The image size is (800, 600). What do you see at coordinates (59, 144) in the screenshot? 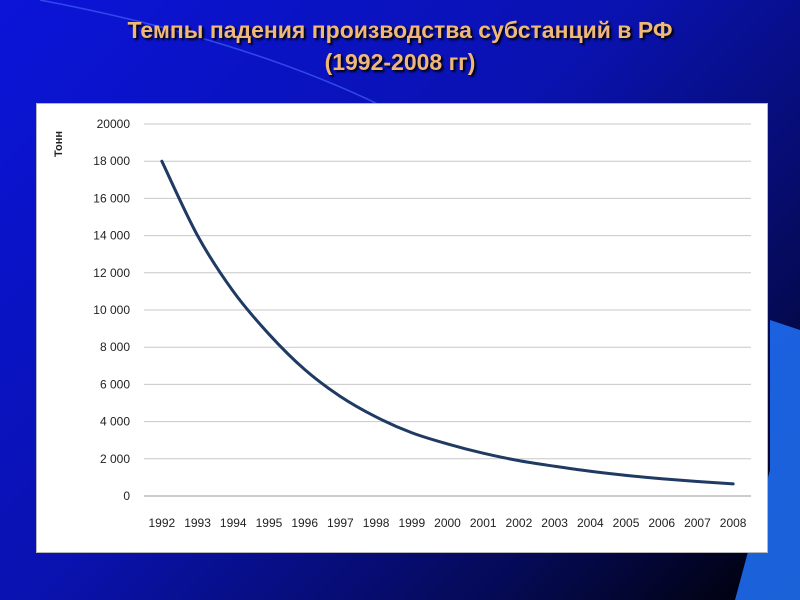
I see `y-axis-label: Тонн` at bounding box center [59, 144].